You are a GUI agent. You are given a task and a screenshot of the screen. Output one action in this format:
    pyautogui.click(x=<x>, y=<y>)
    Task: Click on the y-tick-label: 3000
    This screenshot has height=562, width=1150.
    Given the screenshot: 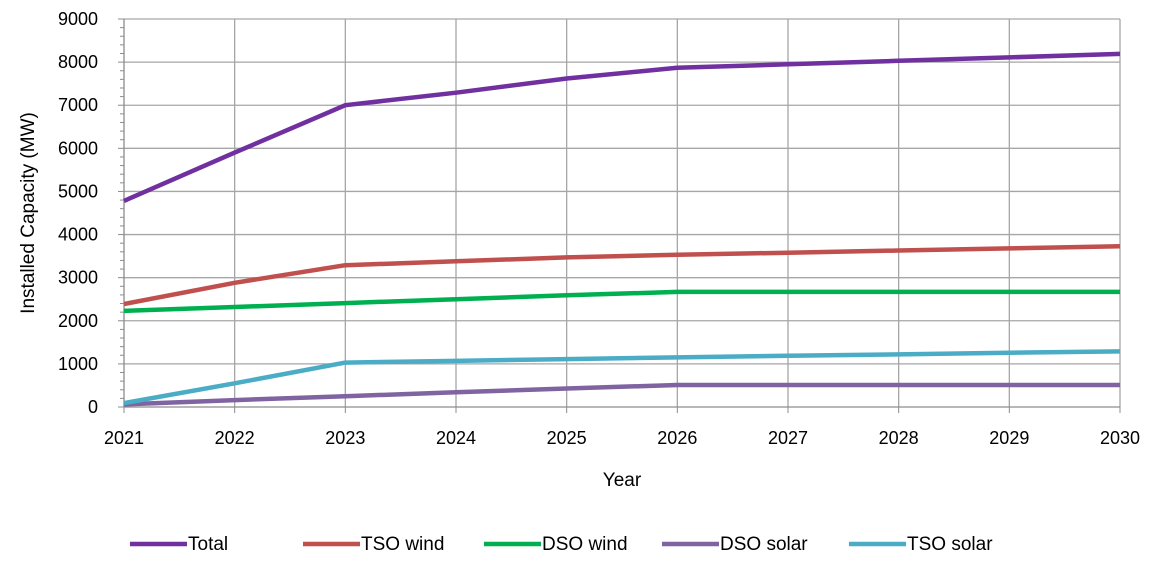 What is the action you would take?
    pyautogui.click(x=78, y=278)
    